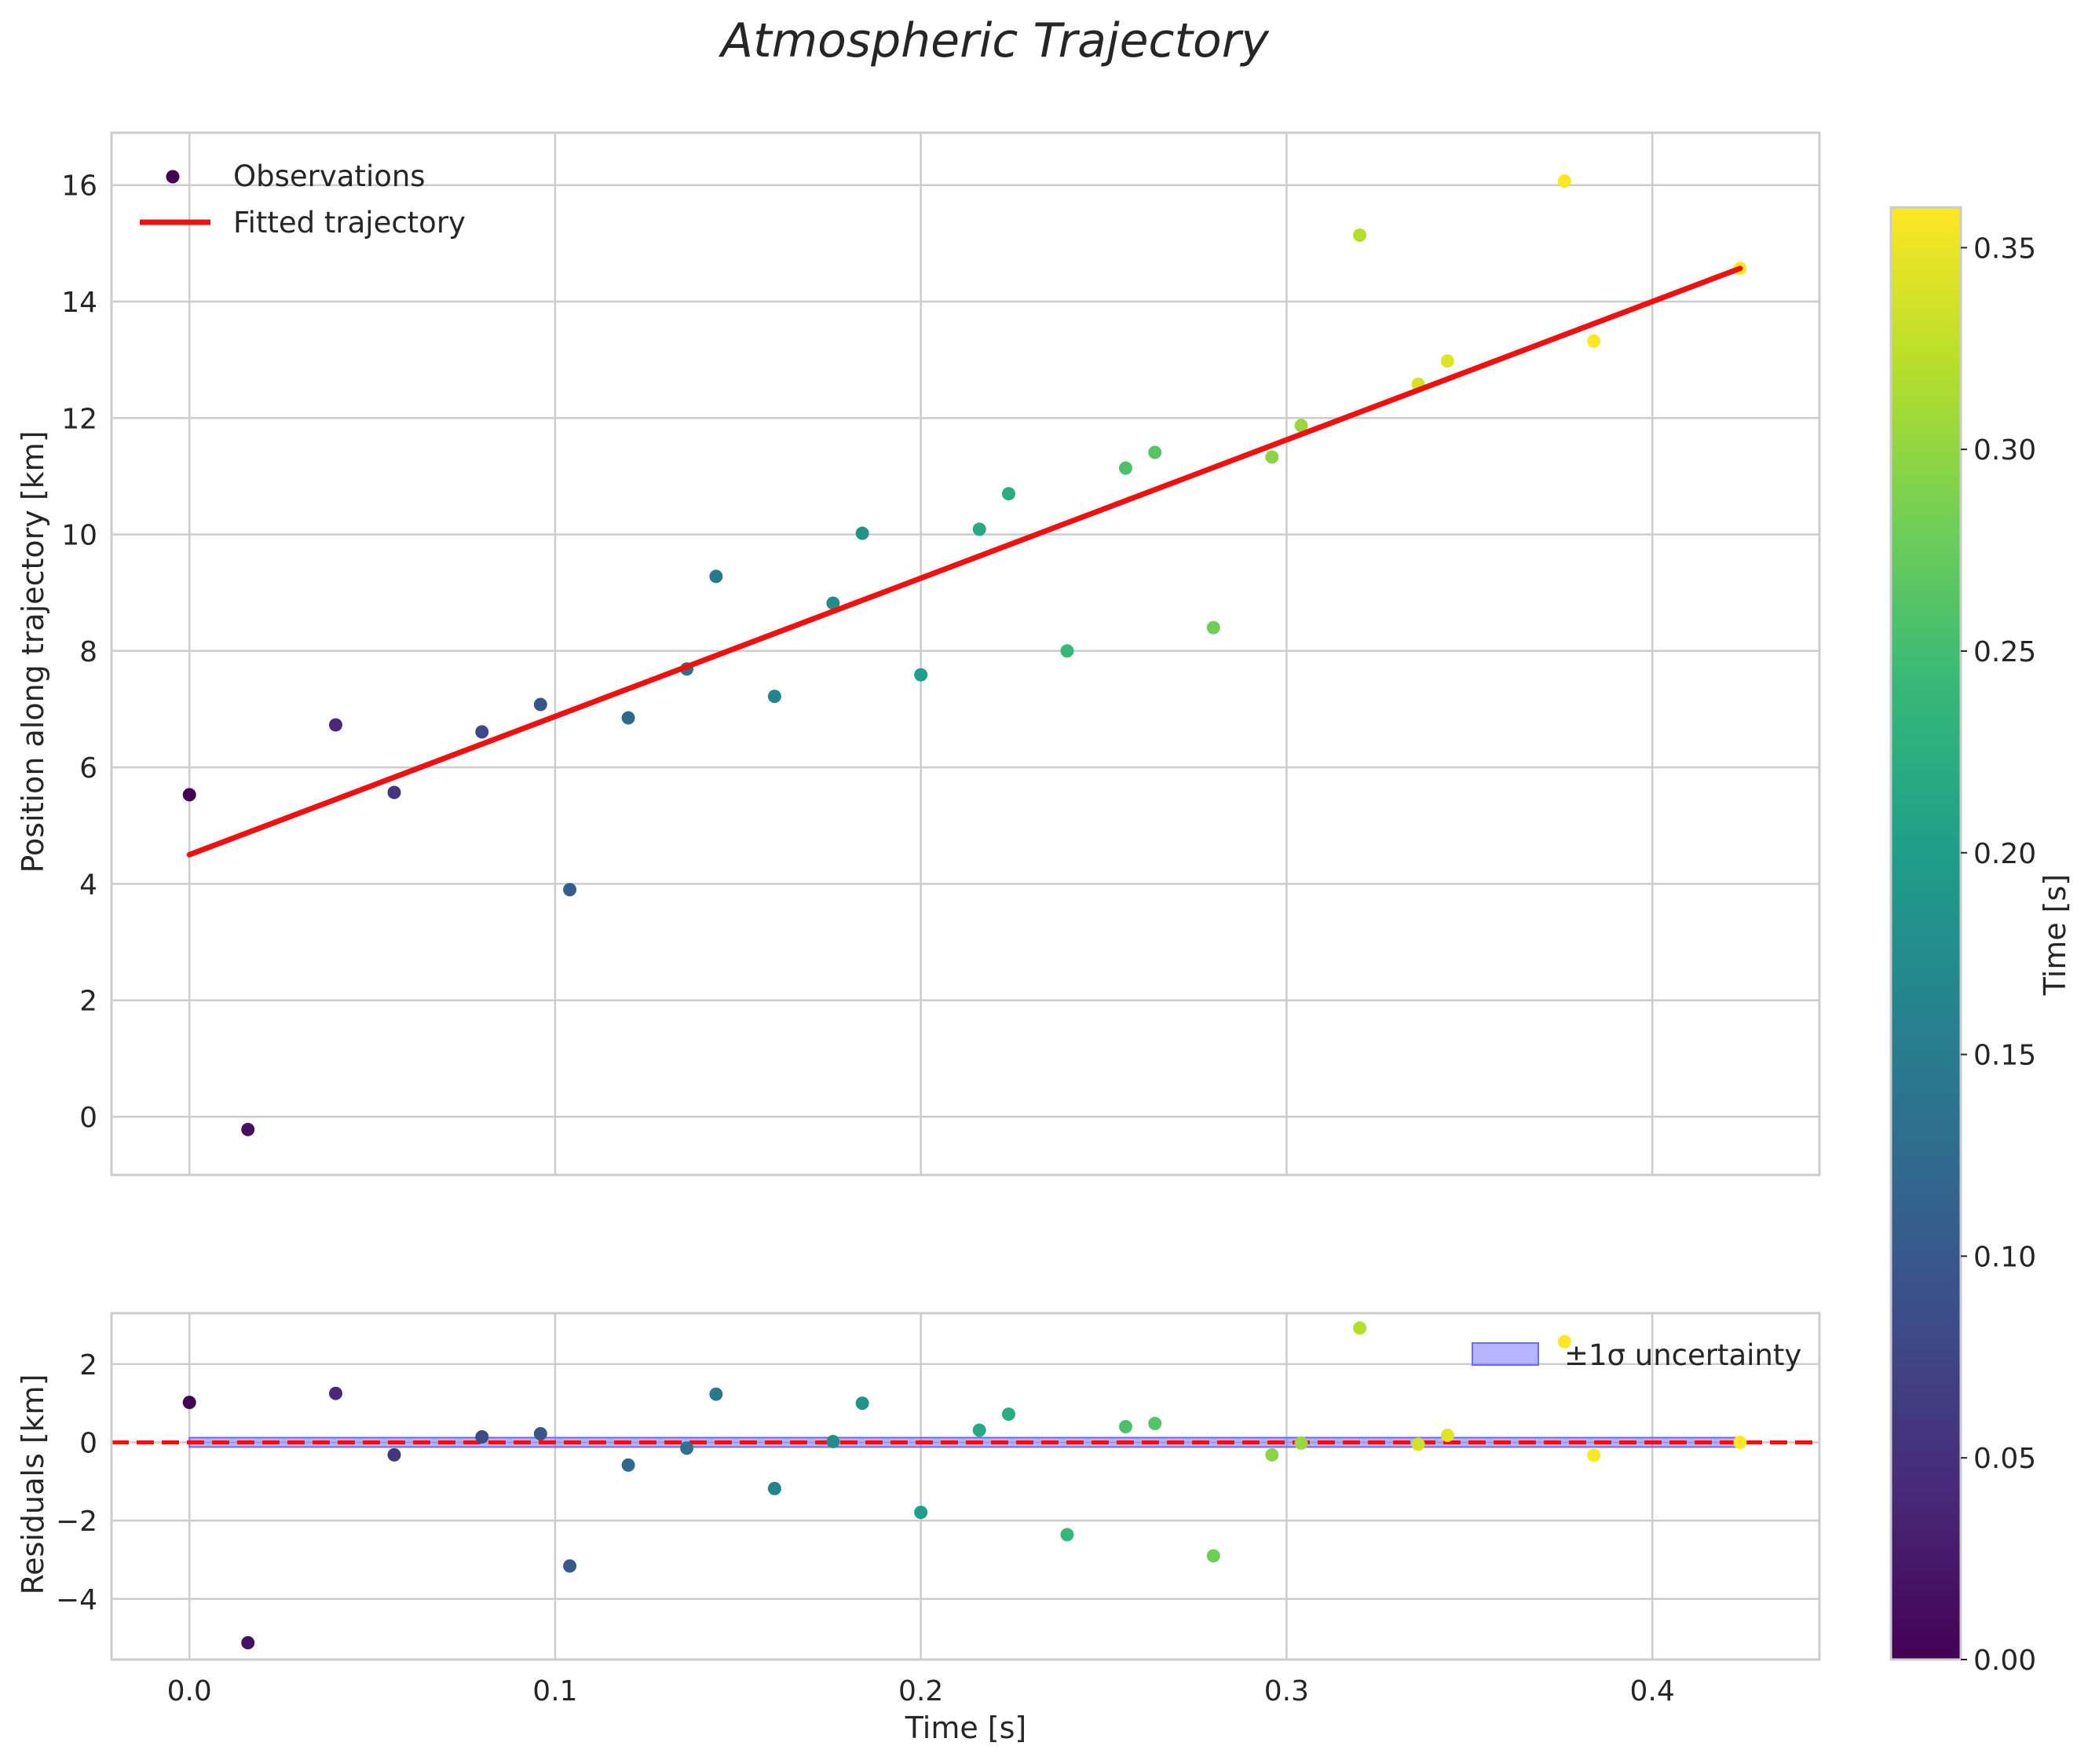 This screenshot has width=2099, height=1764. Describe the element at coordinates (2004, 652) in the screenshot. I see `colorbar-tick-label: 0.25` at that location.